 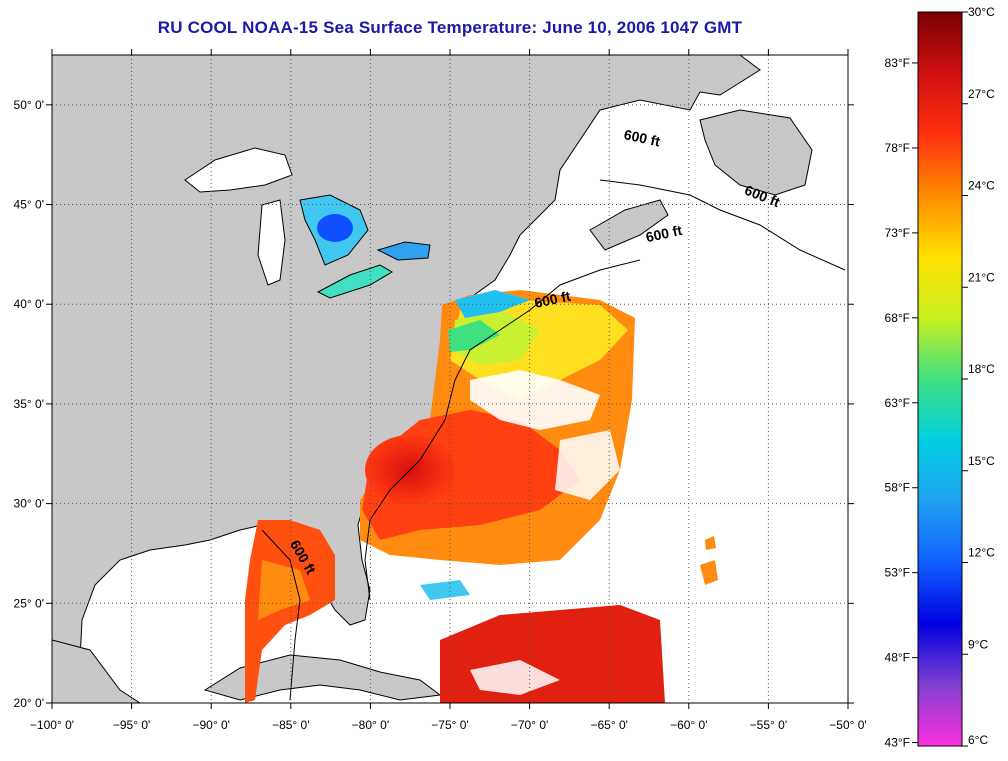 I want to click on celsius-label: 15°C, so click(x=981, y=461).